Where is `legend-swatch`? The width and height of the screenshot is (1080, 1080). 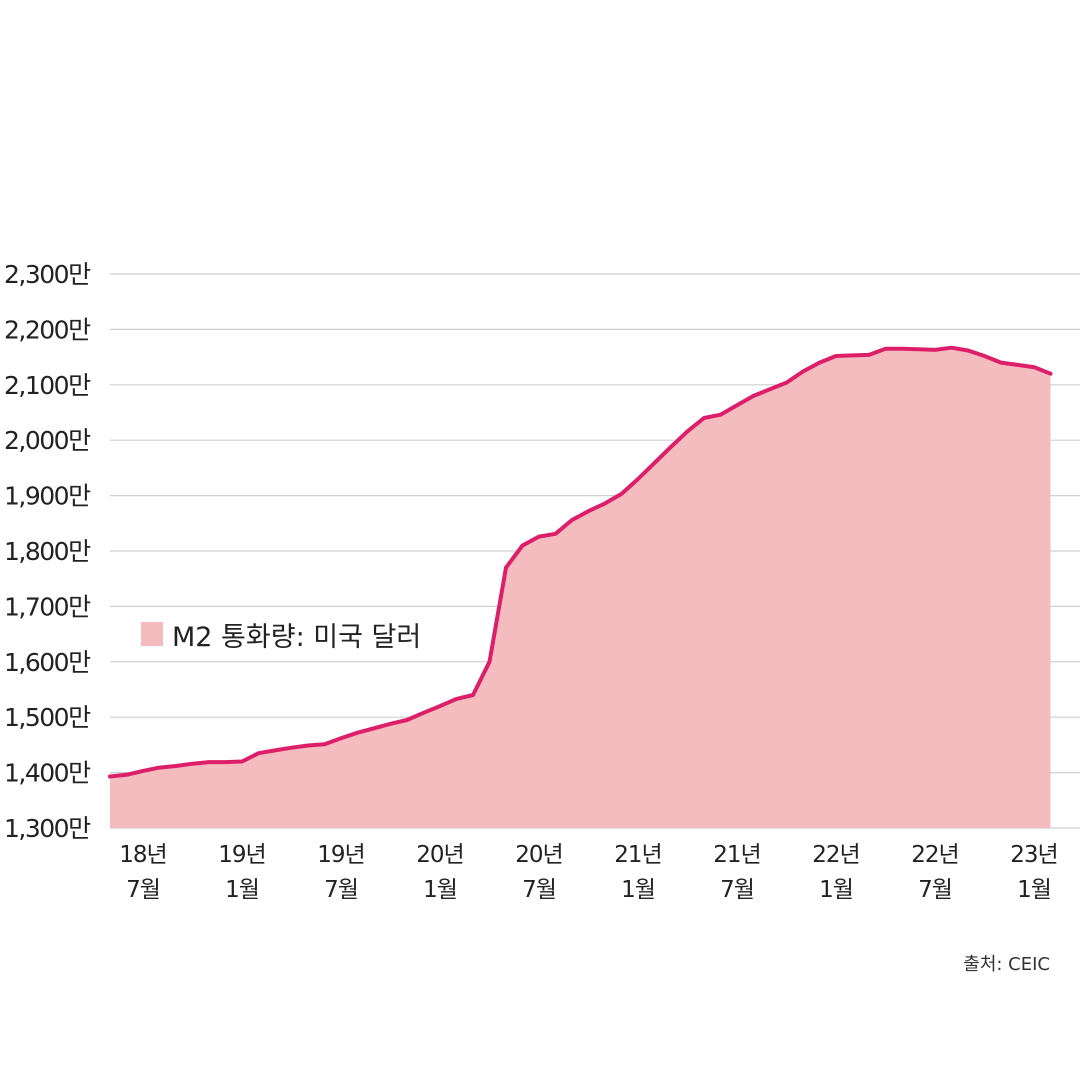 legend-swatch is located at coordinates (152, 634).